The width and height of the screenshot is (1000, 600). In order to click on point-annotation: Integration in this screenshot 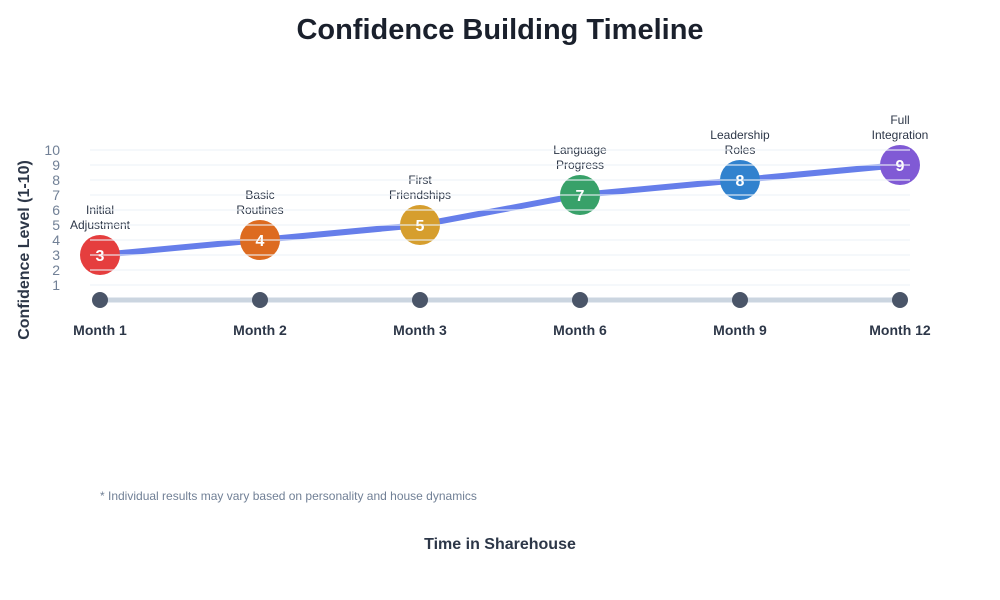, I will do `click(900, 135)`.